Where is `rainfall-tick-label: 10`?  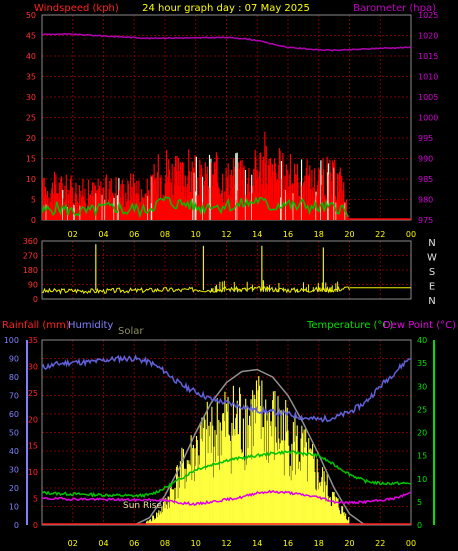
rainfall-tick-label: 10 is located at coordinates (33, 472).